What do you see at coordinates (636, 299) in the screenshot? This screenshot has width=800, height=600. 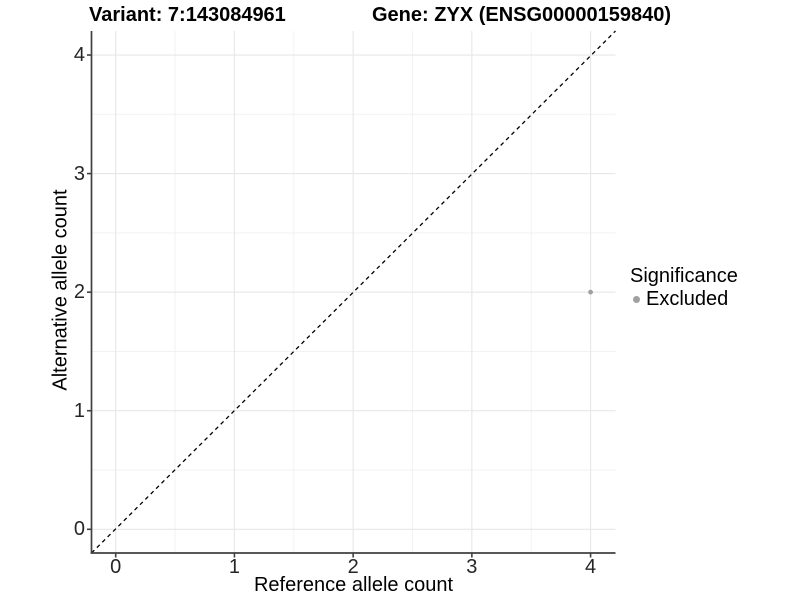 I see `legend-point-icon` at bounding box center [636, 299].